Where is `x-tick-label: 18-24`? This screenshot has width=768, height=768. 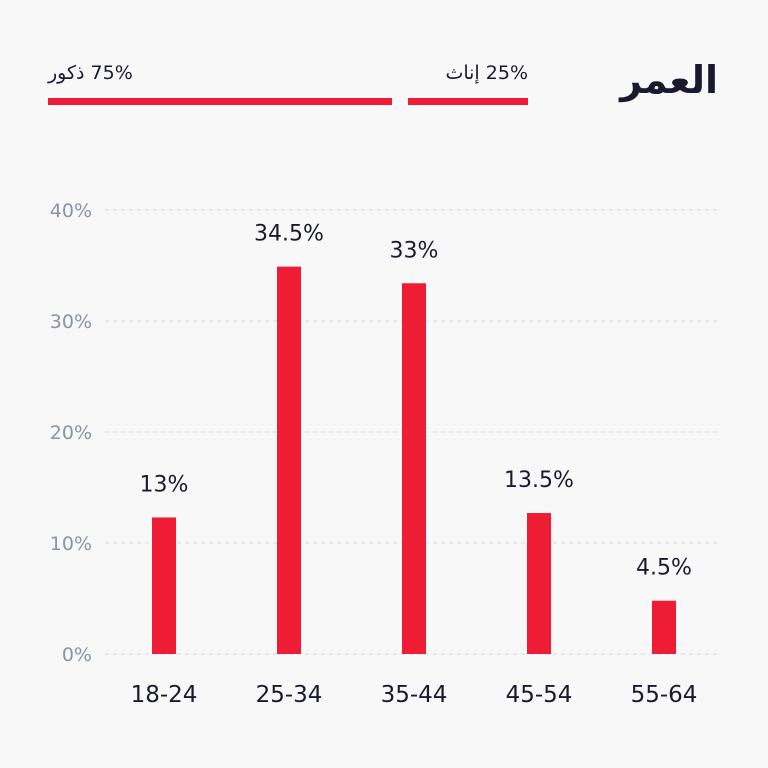 x-tick-label: 18-24 is located at coordinates (164, 695).